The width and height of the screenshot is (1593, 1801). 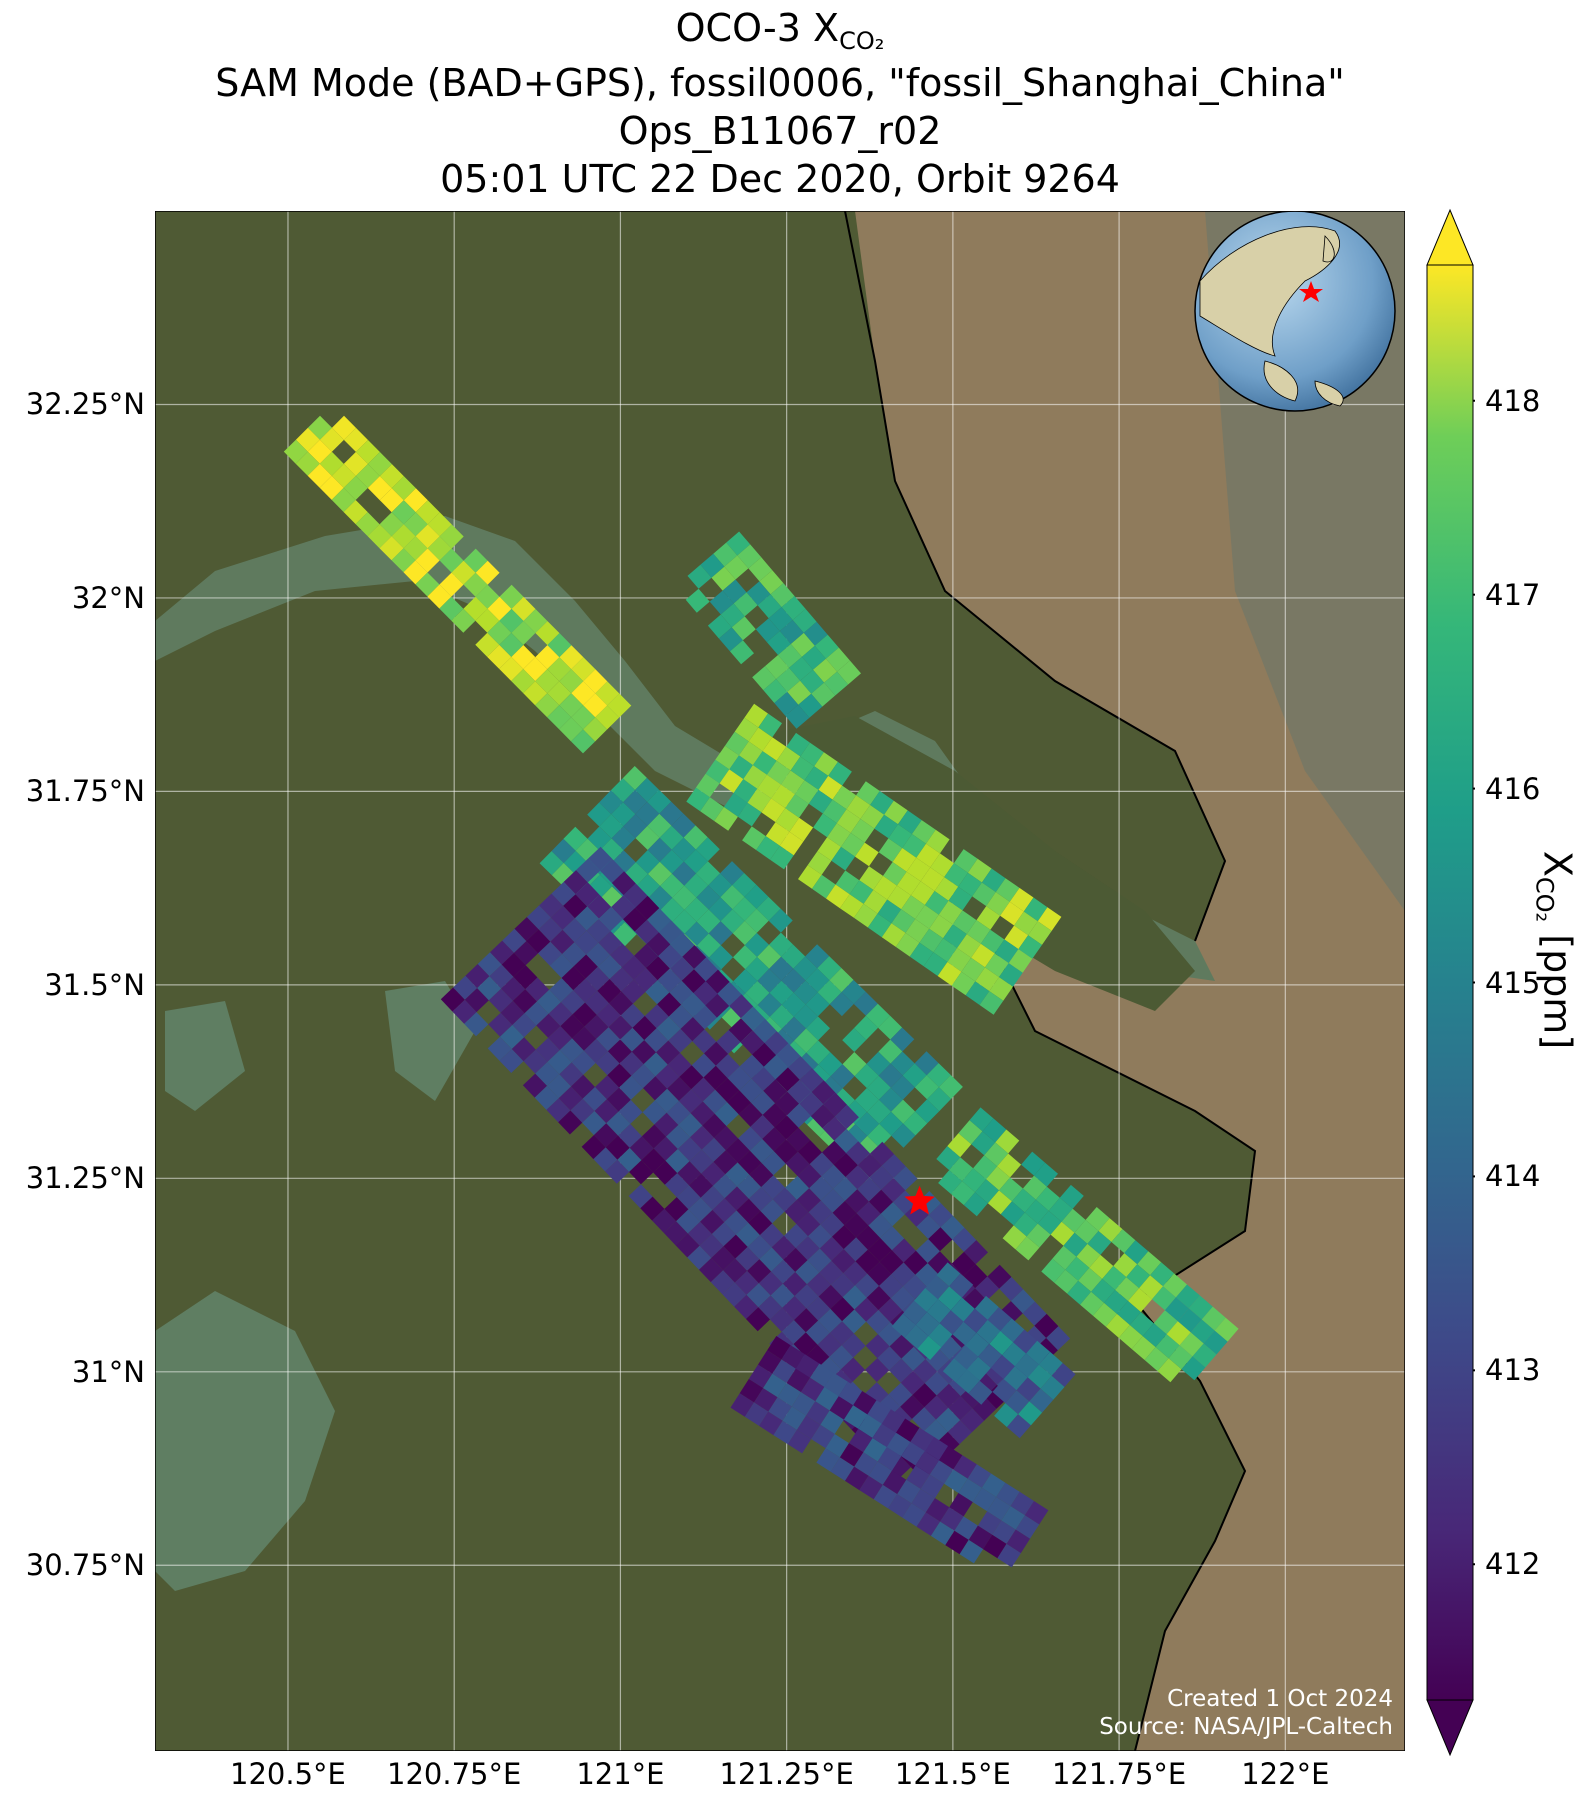 I want to click on target-star-icon, so click(x=919, y=1200).